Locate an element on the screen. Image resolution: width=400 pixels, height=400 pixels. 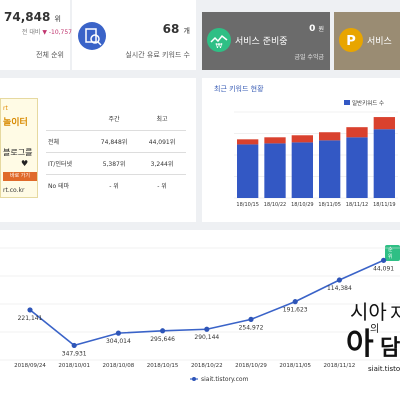
x-tick-label: 2018/10/15 is located at coordinates (163, 366).